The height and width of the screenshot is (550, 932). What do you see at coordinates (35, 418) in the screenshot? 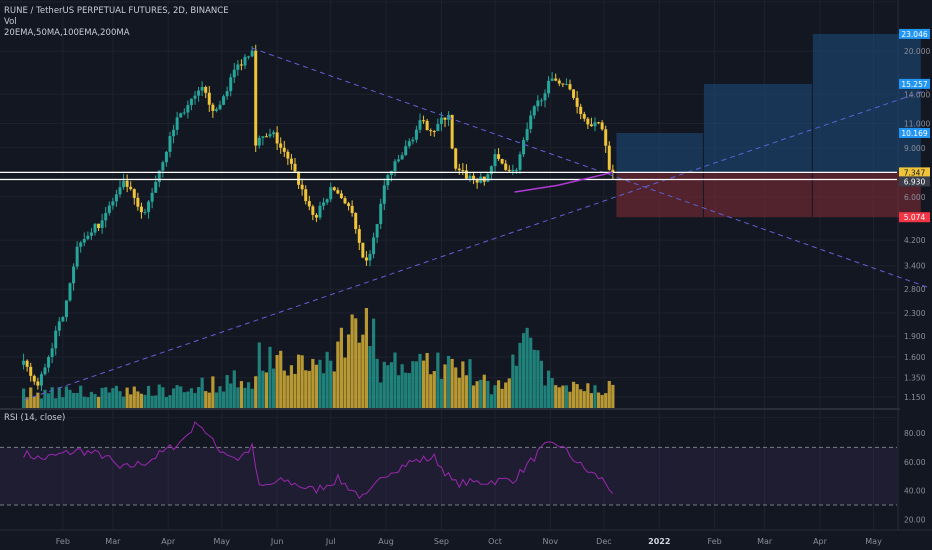
I see `rsi-label: RSI (14, close)` at bounding box center [35, 418].